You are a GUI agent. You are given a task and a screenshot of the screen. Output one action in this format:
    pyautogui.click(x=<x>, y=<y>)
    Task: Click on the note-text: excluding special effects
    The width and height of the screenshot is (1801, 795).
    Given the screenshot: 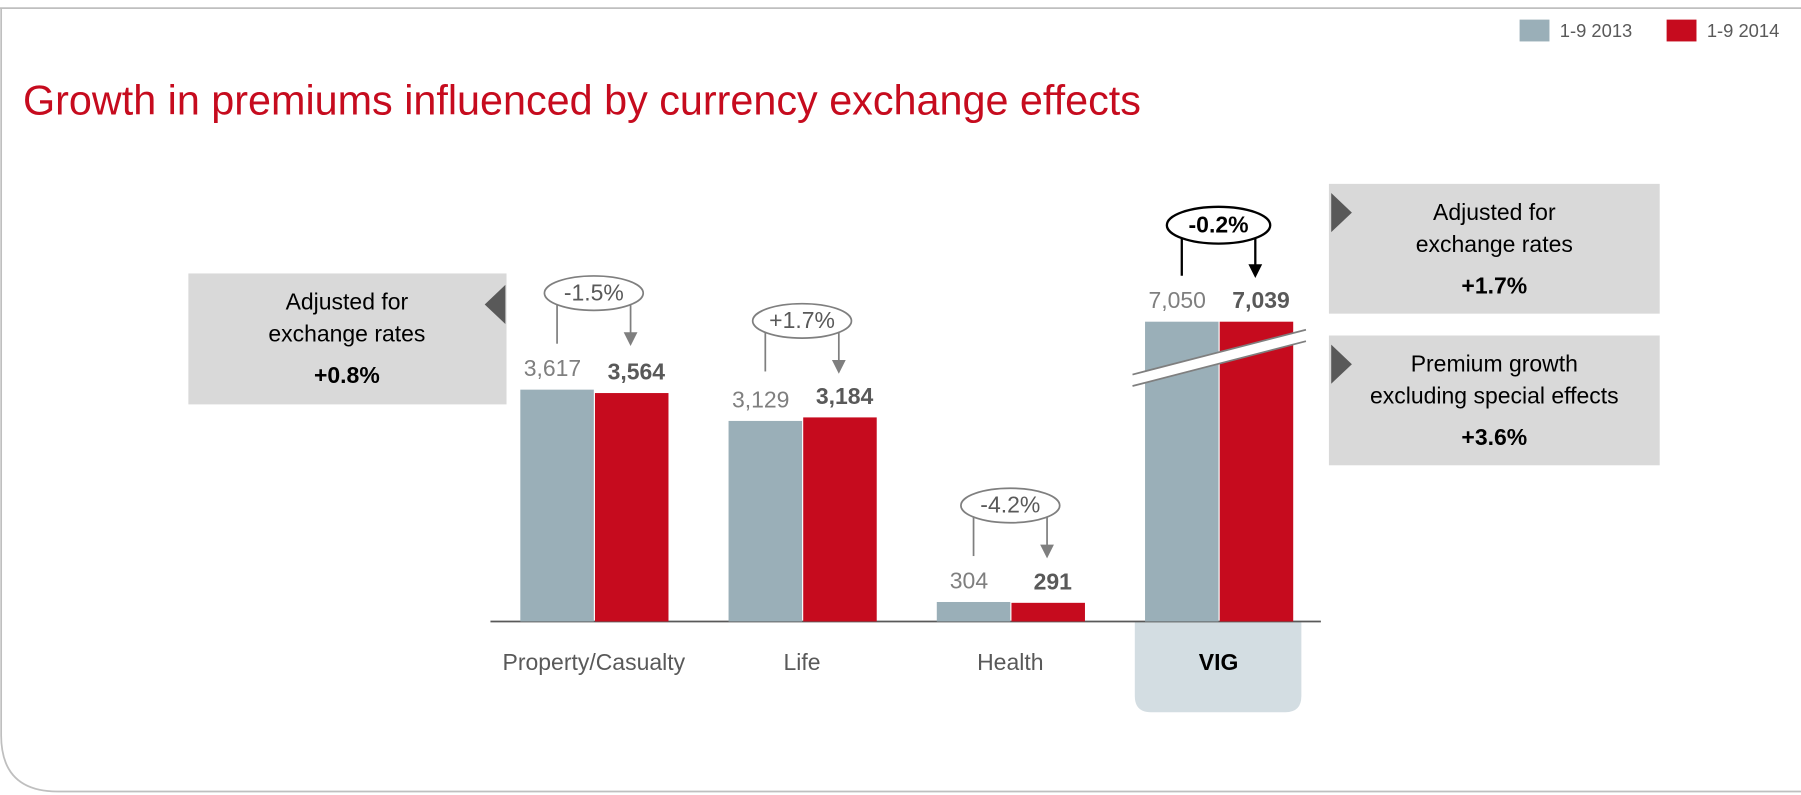 What is the action you would take?
    pyautogui.click(x=1494, y=396)
    